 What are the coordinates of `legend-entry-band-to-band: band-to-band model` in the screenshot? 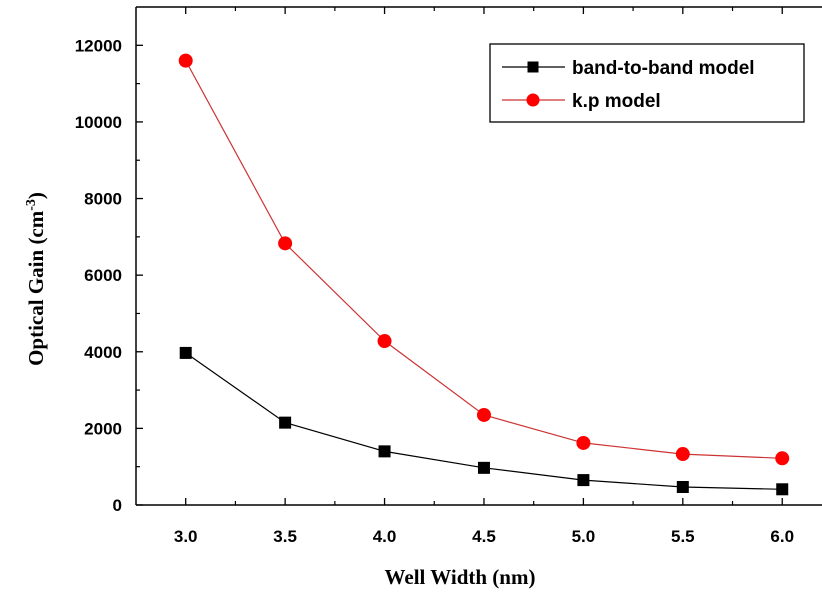 It's located at (628, 68).